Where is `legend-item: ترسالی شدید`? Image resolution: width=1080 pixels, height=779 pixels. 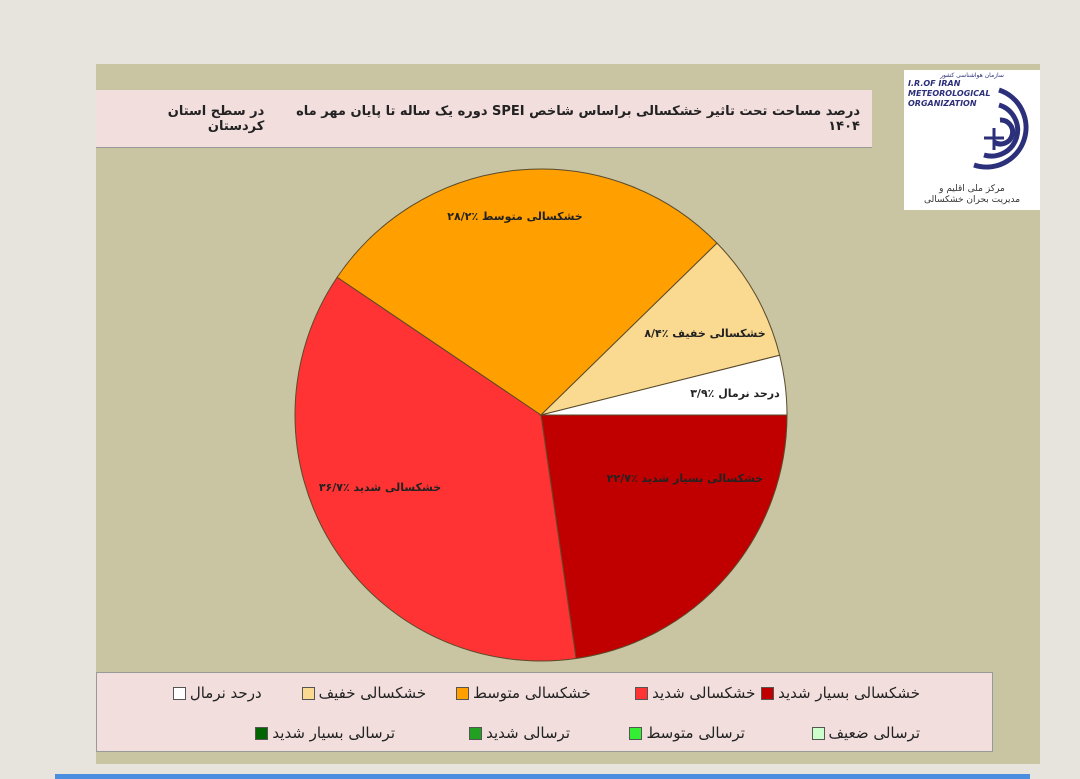
legend-item: ترسالی شدید is located at coordinates (482, 733).